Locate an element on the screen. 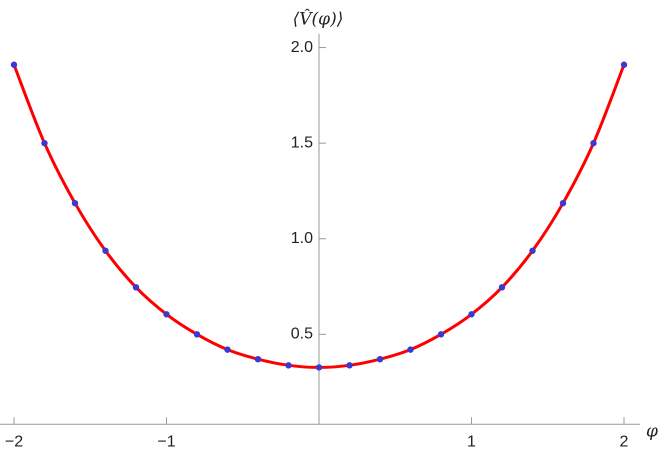 The width and height of the screenshot is (664, 460). x-tick-label: 2 is located at coordinates (624, 441).